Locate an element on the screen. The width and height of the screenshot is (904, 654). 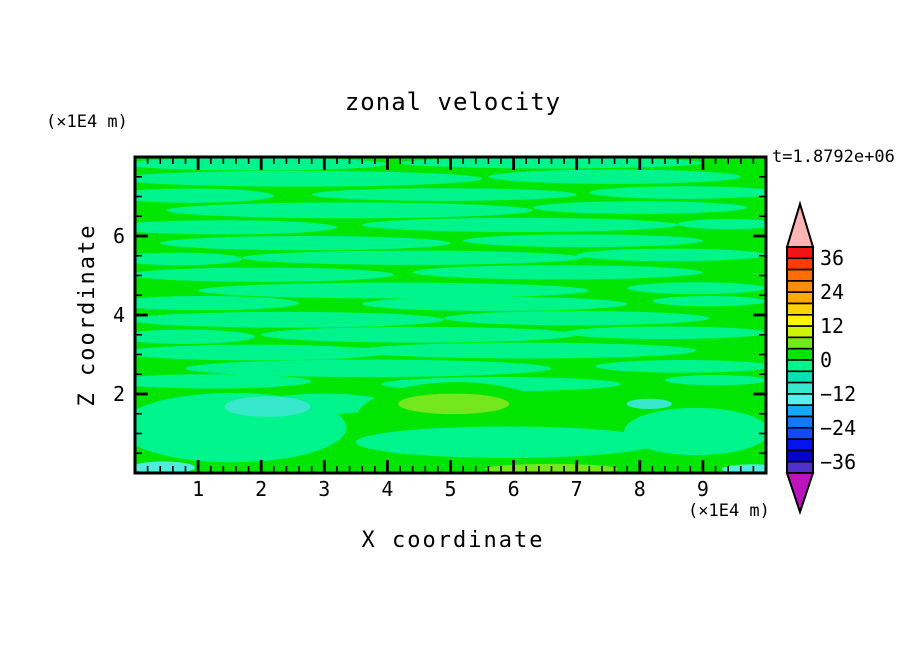
colorbar-tick-label: −12 is located at coordinates (838, 393).